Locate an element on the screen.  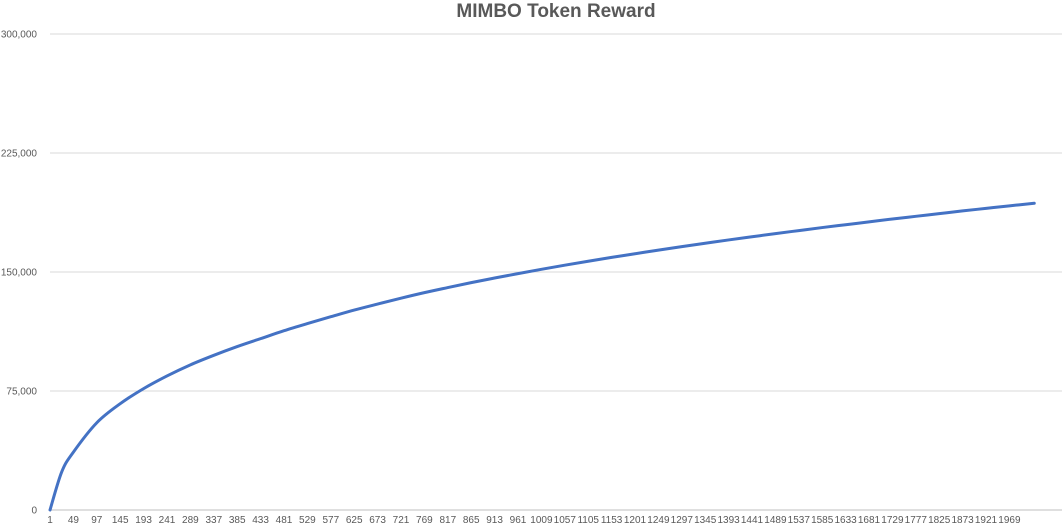
x-tick-label: 145 is located at coordinates (120, 520).